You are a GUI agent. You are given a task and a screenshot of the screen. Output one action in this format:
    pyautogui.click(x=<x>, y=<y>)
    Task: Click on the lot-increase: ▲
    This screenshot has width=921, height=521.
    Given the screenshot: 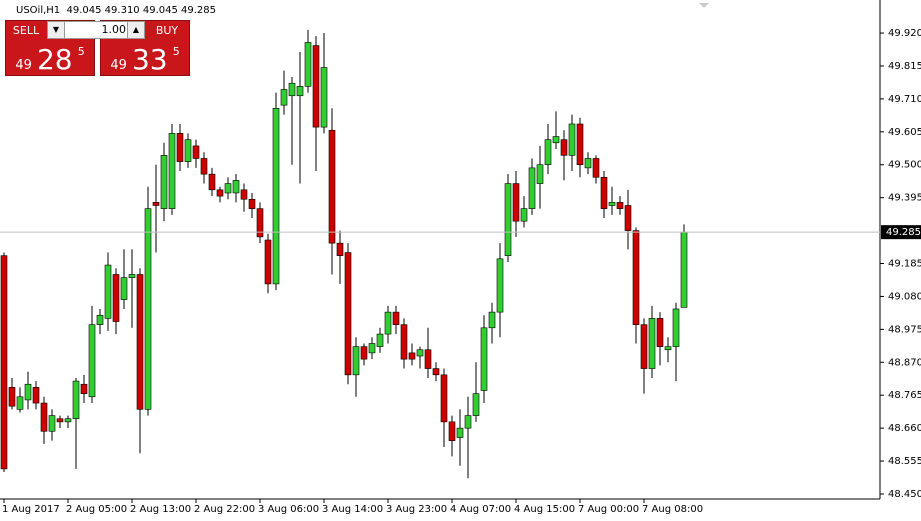 What is the action you would take?
    pyautogui.click(x=135, y=30)
    